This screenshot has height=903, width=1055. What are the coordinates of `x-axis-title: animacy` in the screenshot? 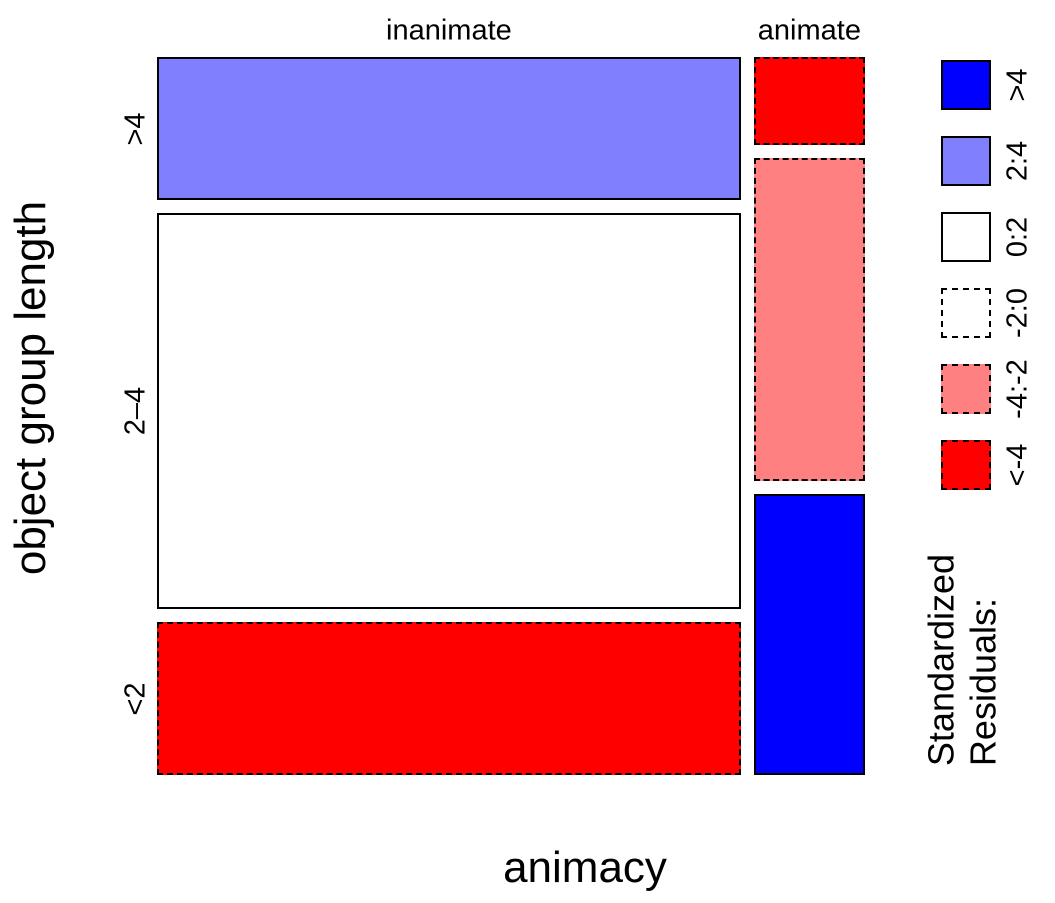 It's located at (585, 867).